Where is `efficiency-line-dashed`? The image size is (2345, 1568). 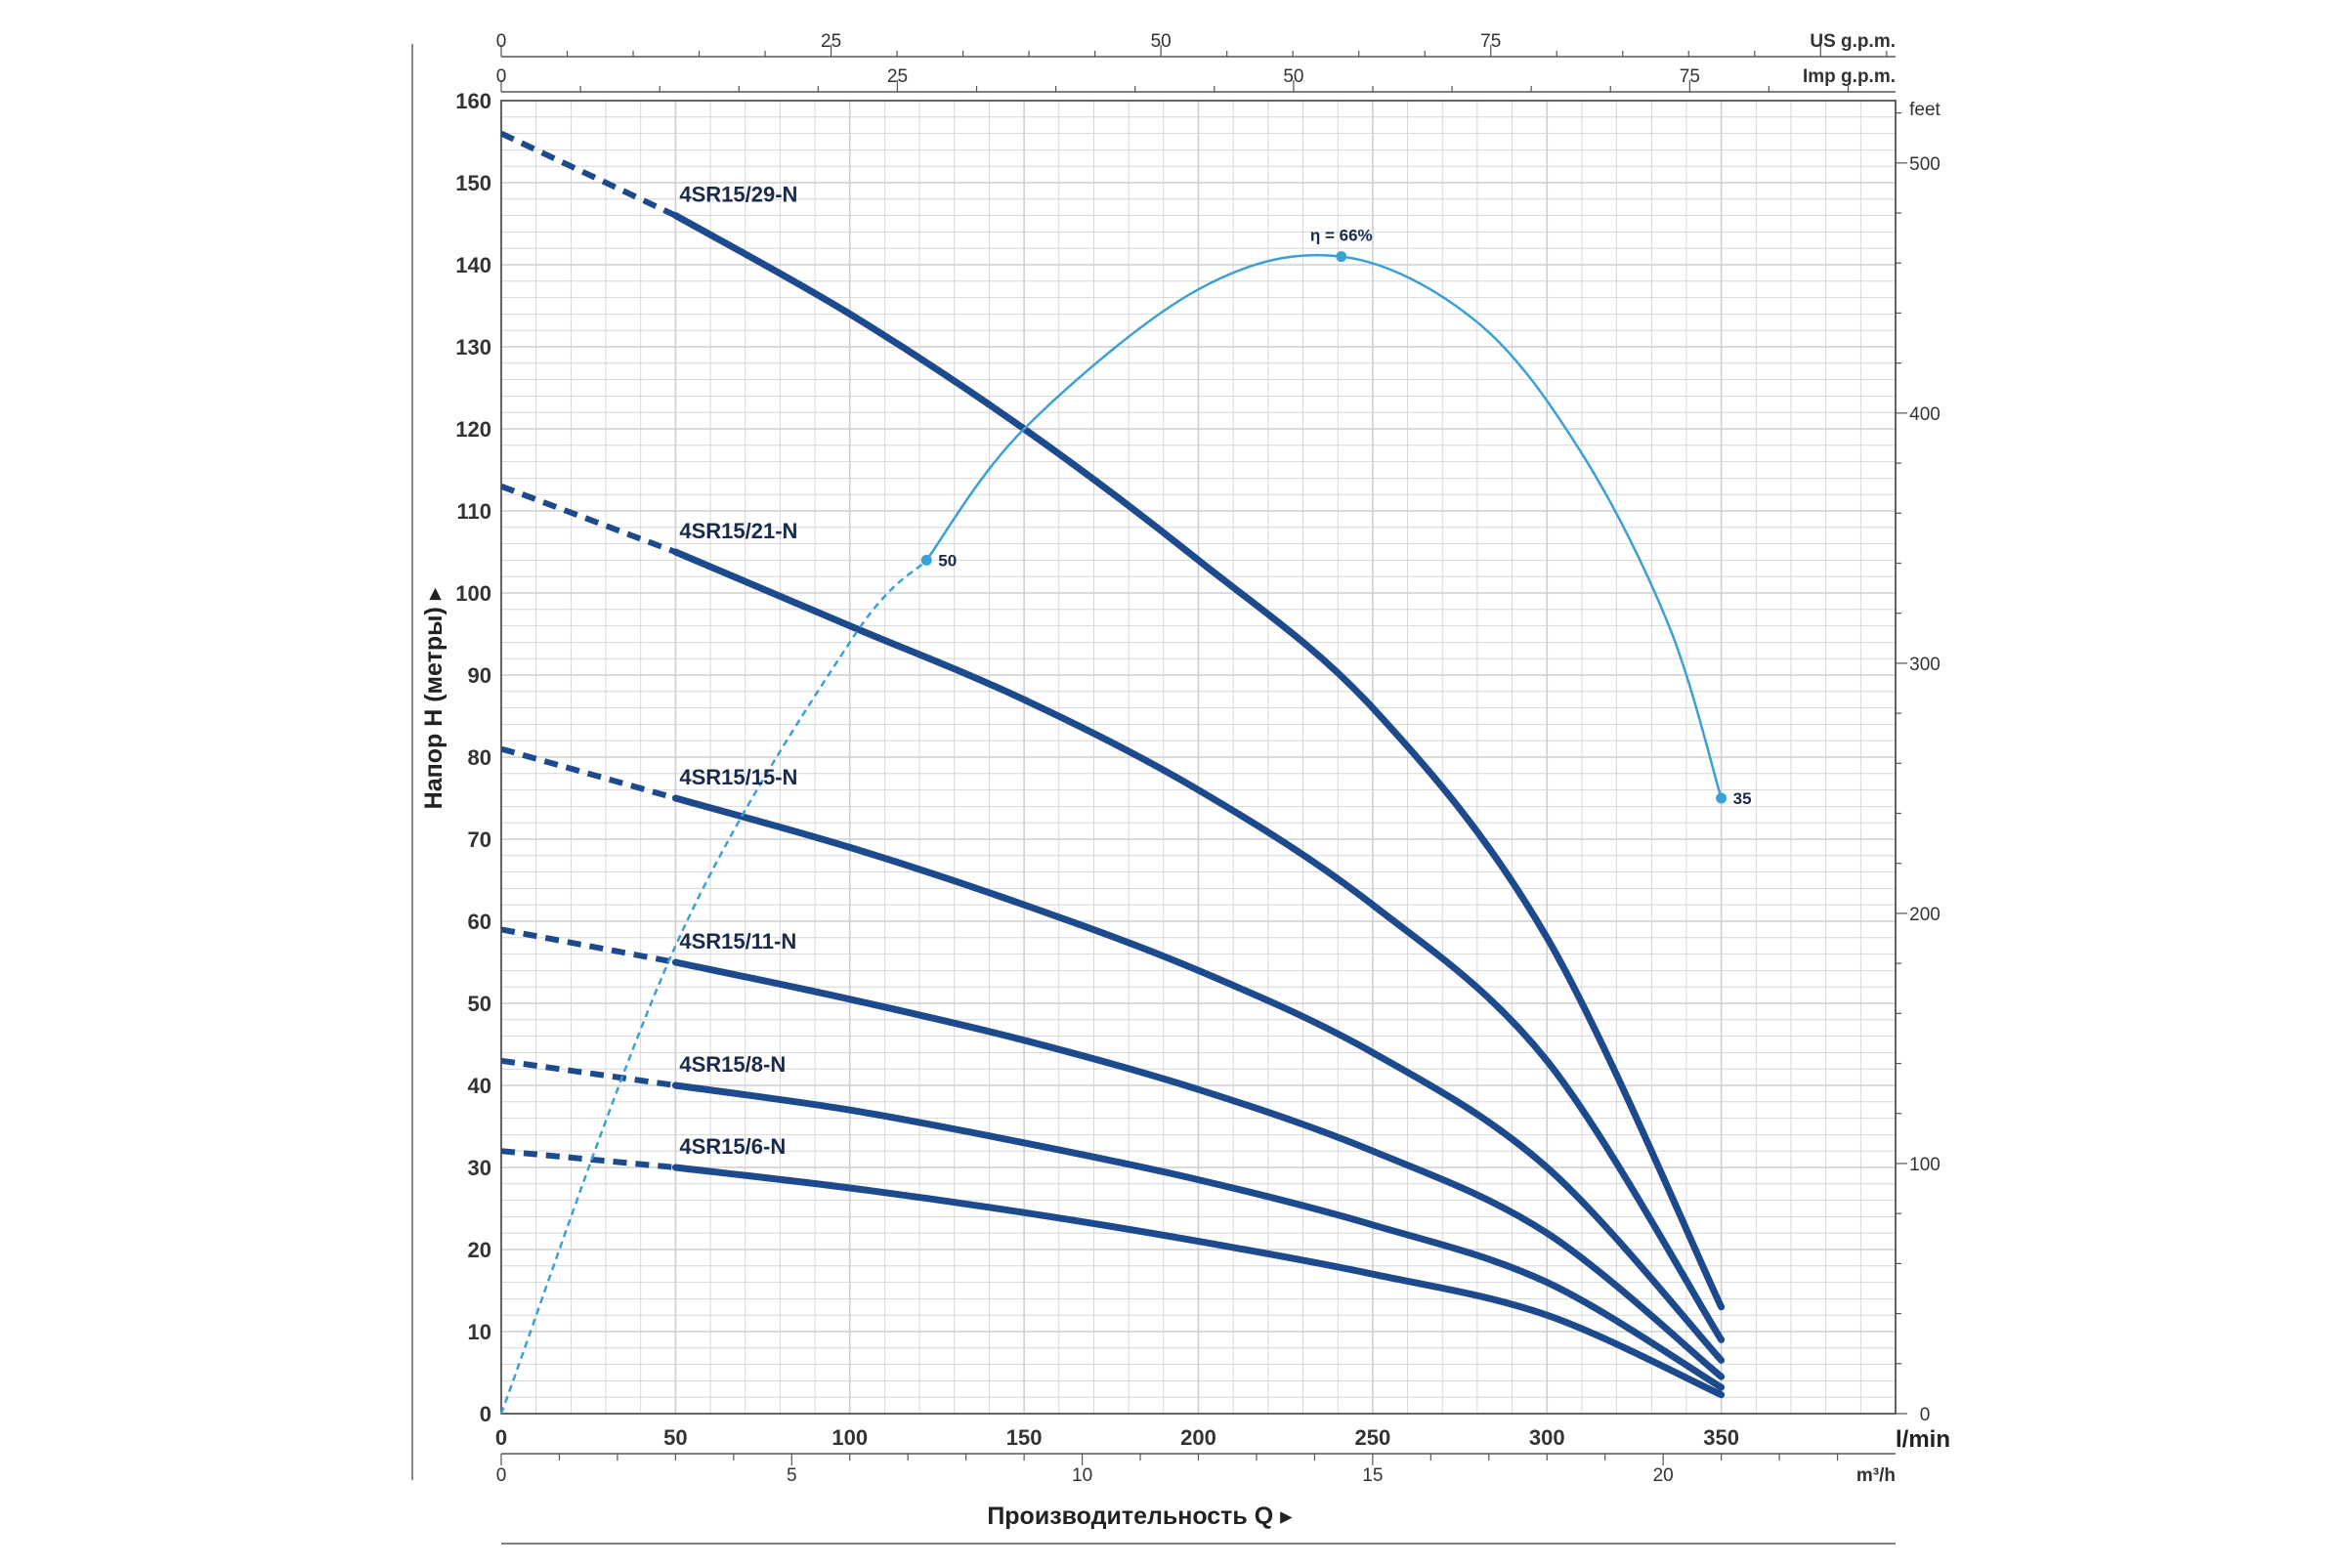 efficiency-line-dashed is located at coordinates (713, 987).